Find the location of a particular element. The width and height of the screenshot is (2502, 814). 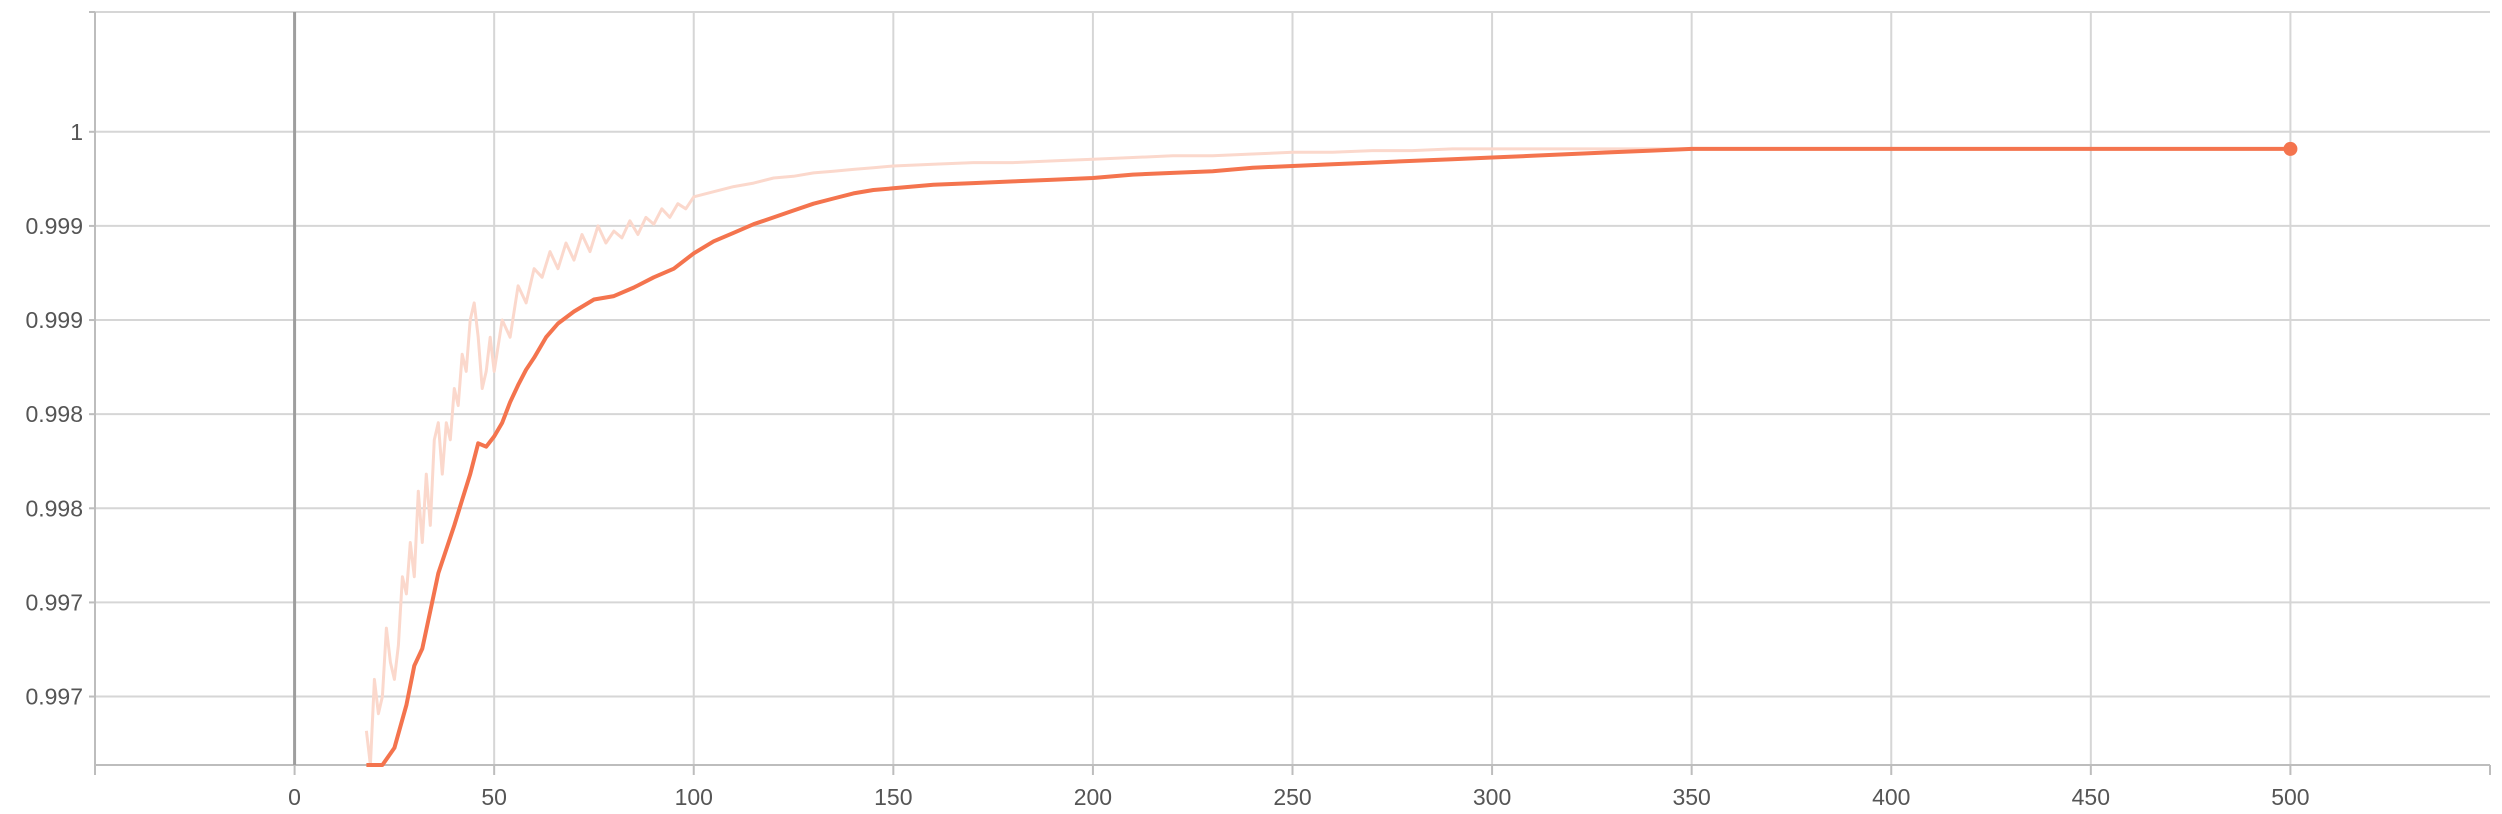

x-tick-label: 50 is located at coordinates (494, 797).